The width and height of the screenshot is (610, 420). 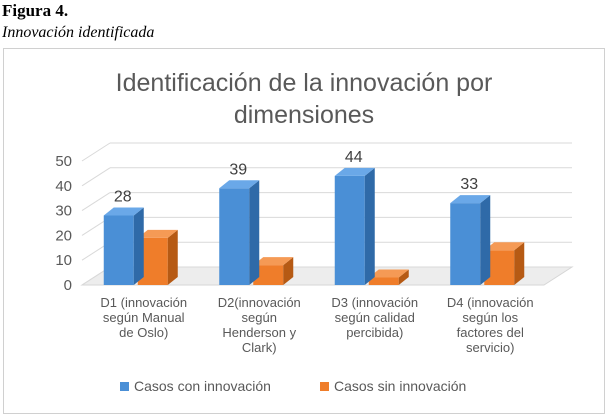 I want to click on x-category-label: Henderson y, so click(x=259, y=332).